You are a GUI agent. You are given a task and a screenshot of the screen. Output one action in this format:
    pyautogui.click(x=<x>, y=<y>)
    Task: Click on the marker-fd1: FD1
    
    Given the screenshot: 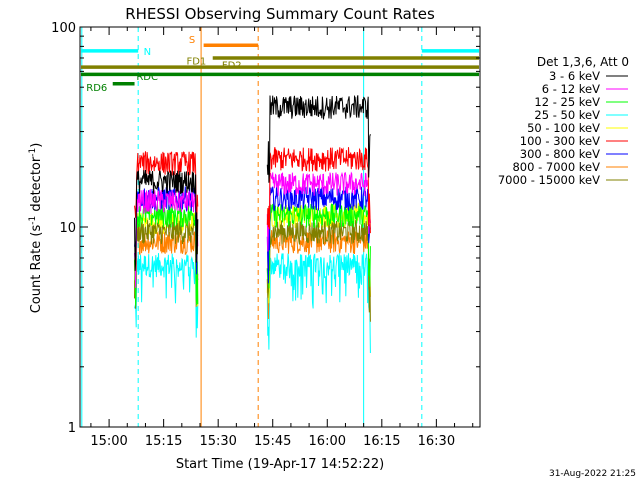 What is the action you would take?
    pyautogui.click(x=280, y=62)
    